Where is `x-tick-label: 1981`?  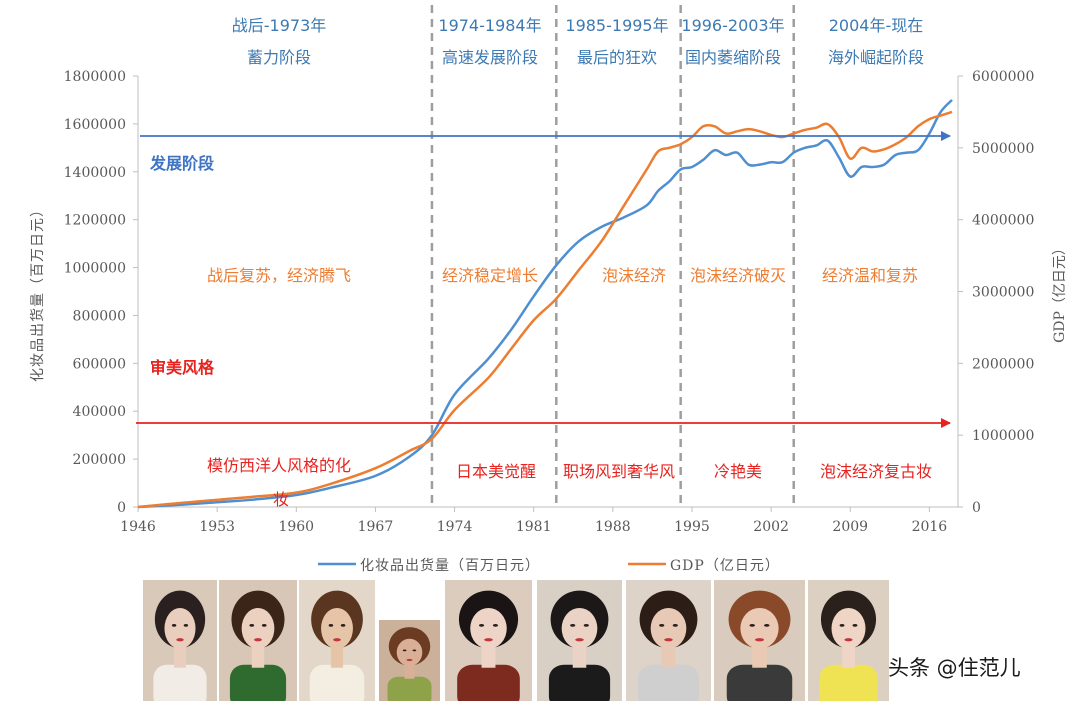
x-tick-label: 1981 is located at coordinates (534, 527).